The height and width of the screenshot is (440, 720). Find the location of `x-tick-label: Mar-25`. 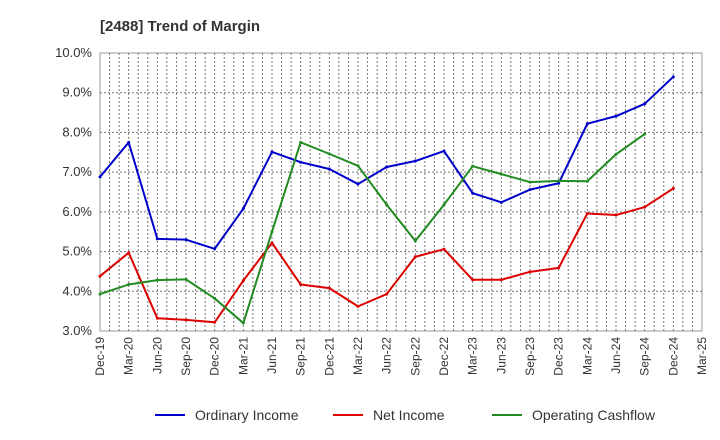

x-tick-label: Mar-25 is located at coordinates (702, 356).